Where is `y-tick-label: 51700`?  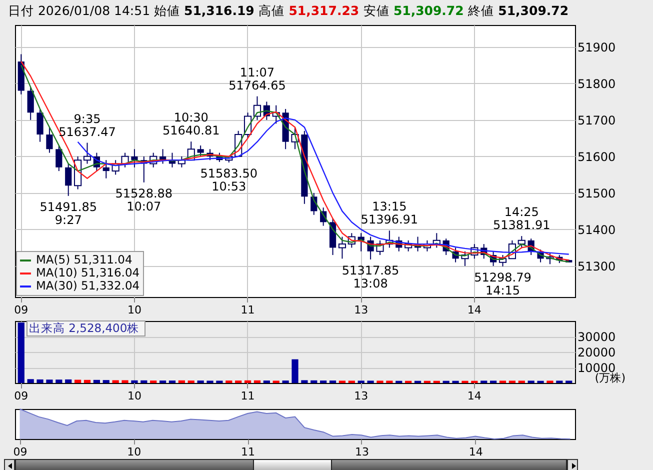 y-tick-label: 51700 is located at coordinates (597, 120).